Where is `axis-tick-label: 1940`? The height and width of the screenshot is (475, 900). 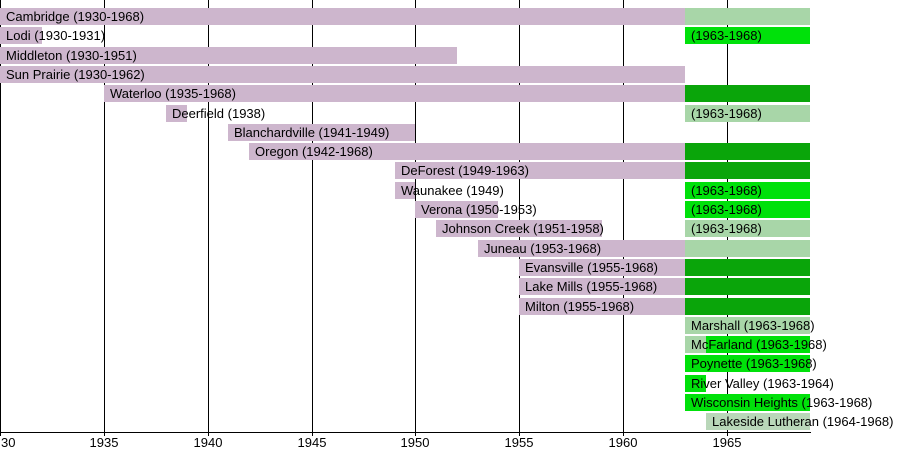
axis-tick-label: 1940 is located at coordinates (208, 442).